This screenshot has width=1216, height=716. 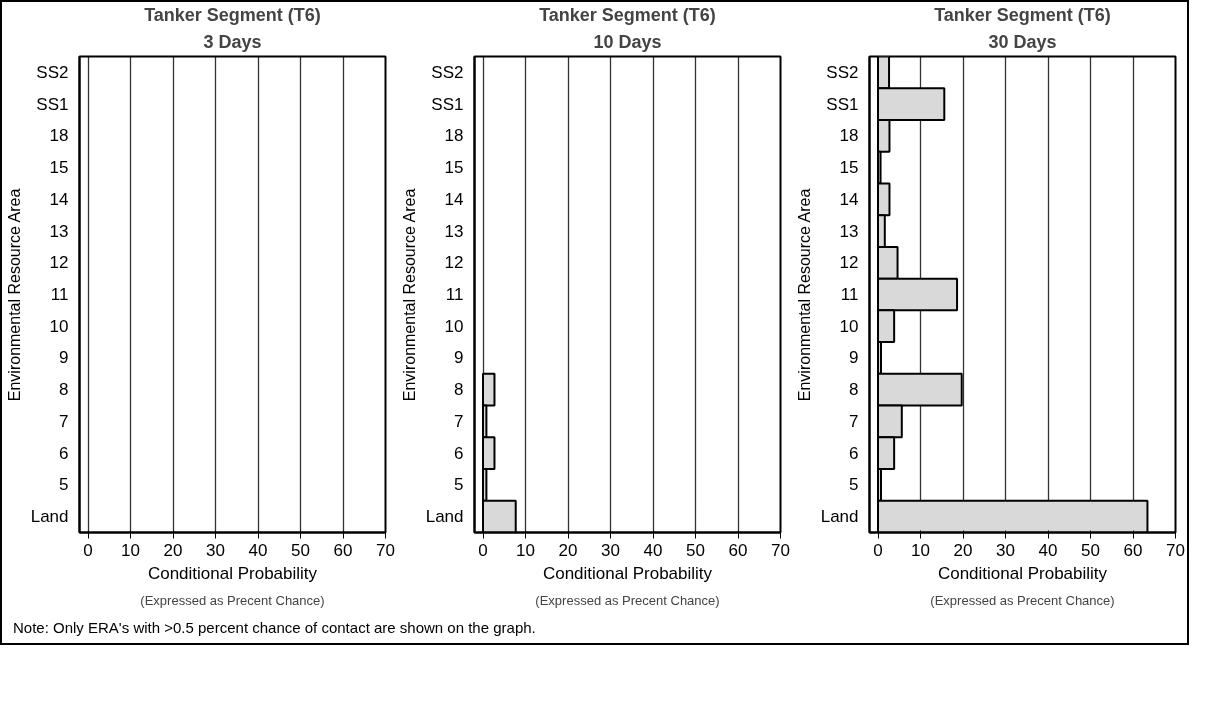 What do you see at coordinates (627, 41) in the screenshot?
I see `chart-subtitle: 10 Days` at bounding box center [627, 41].